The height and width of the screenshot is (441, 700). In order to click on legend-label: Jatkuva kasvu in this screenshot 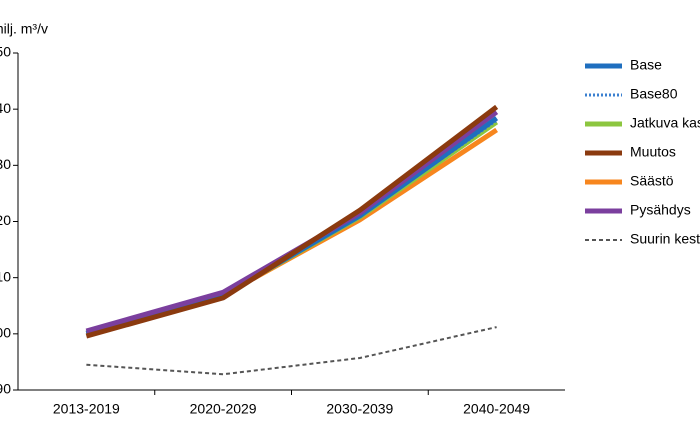, I will do `click(665, 123)`.